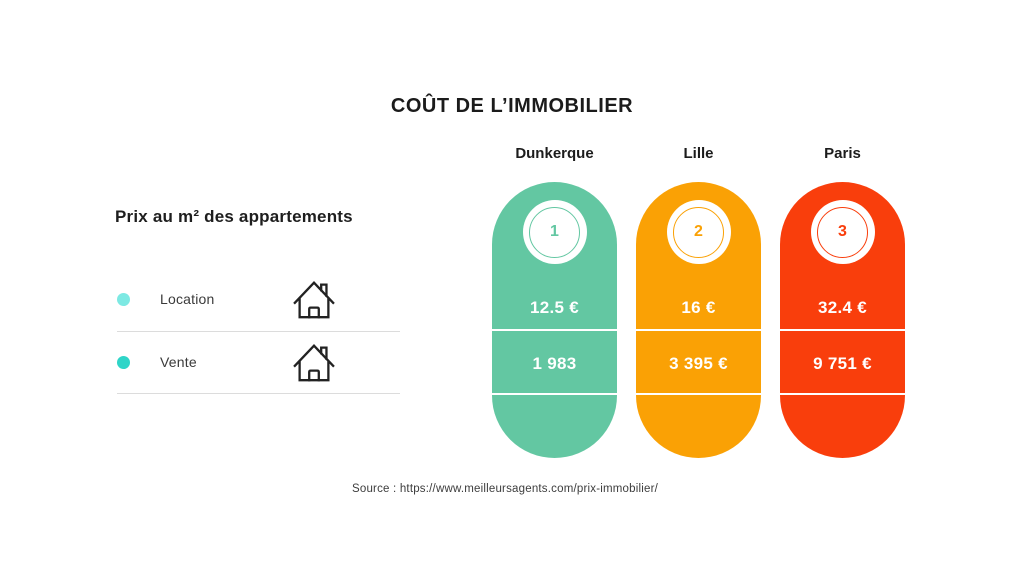  I want to click on location-dot, so click(123, 299).